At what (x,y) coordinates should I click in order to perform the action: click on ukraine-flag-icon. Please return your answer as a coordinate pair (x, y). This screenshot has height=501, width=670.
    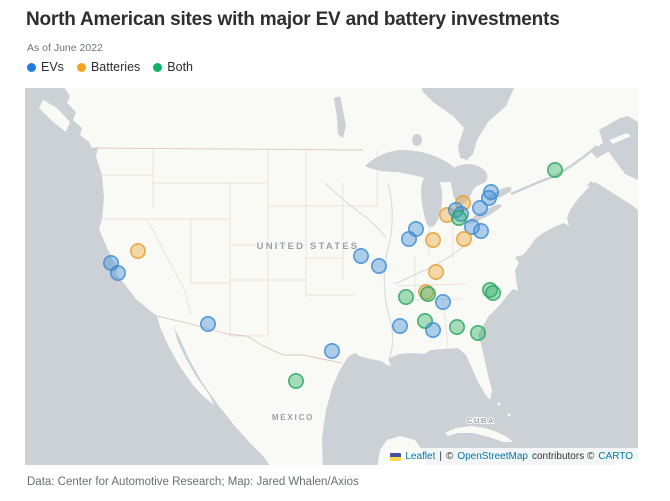
    Looking at the image, I should click on (396, 456).